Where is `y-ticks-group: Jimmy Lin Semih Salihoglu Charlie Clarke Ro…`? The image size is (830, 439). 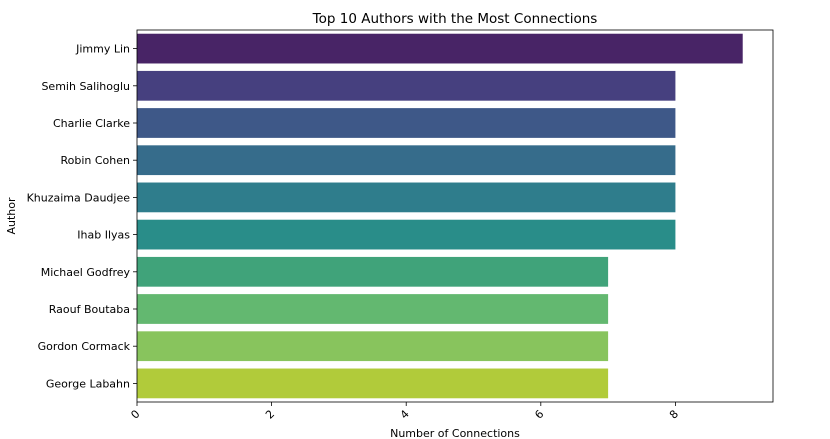 y-ticks-group: Jimmy Lin Semih Salihoglu Charlie Clarke Ro… is located at coordinates (82, 216).